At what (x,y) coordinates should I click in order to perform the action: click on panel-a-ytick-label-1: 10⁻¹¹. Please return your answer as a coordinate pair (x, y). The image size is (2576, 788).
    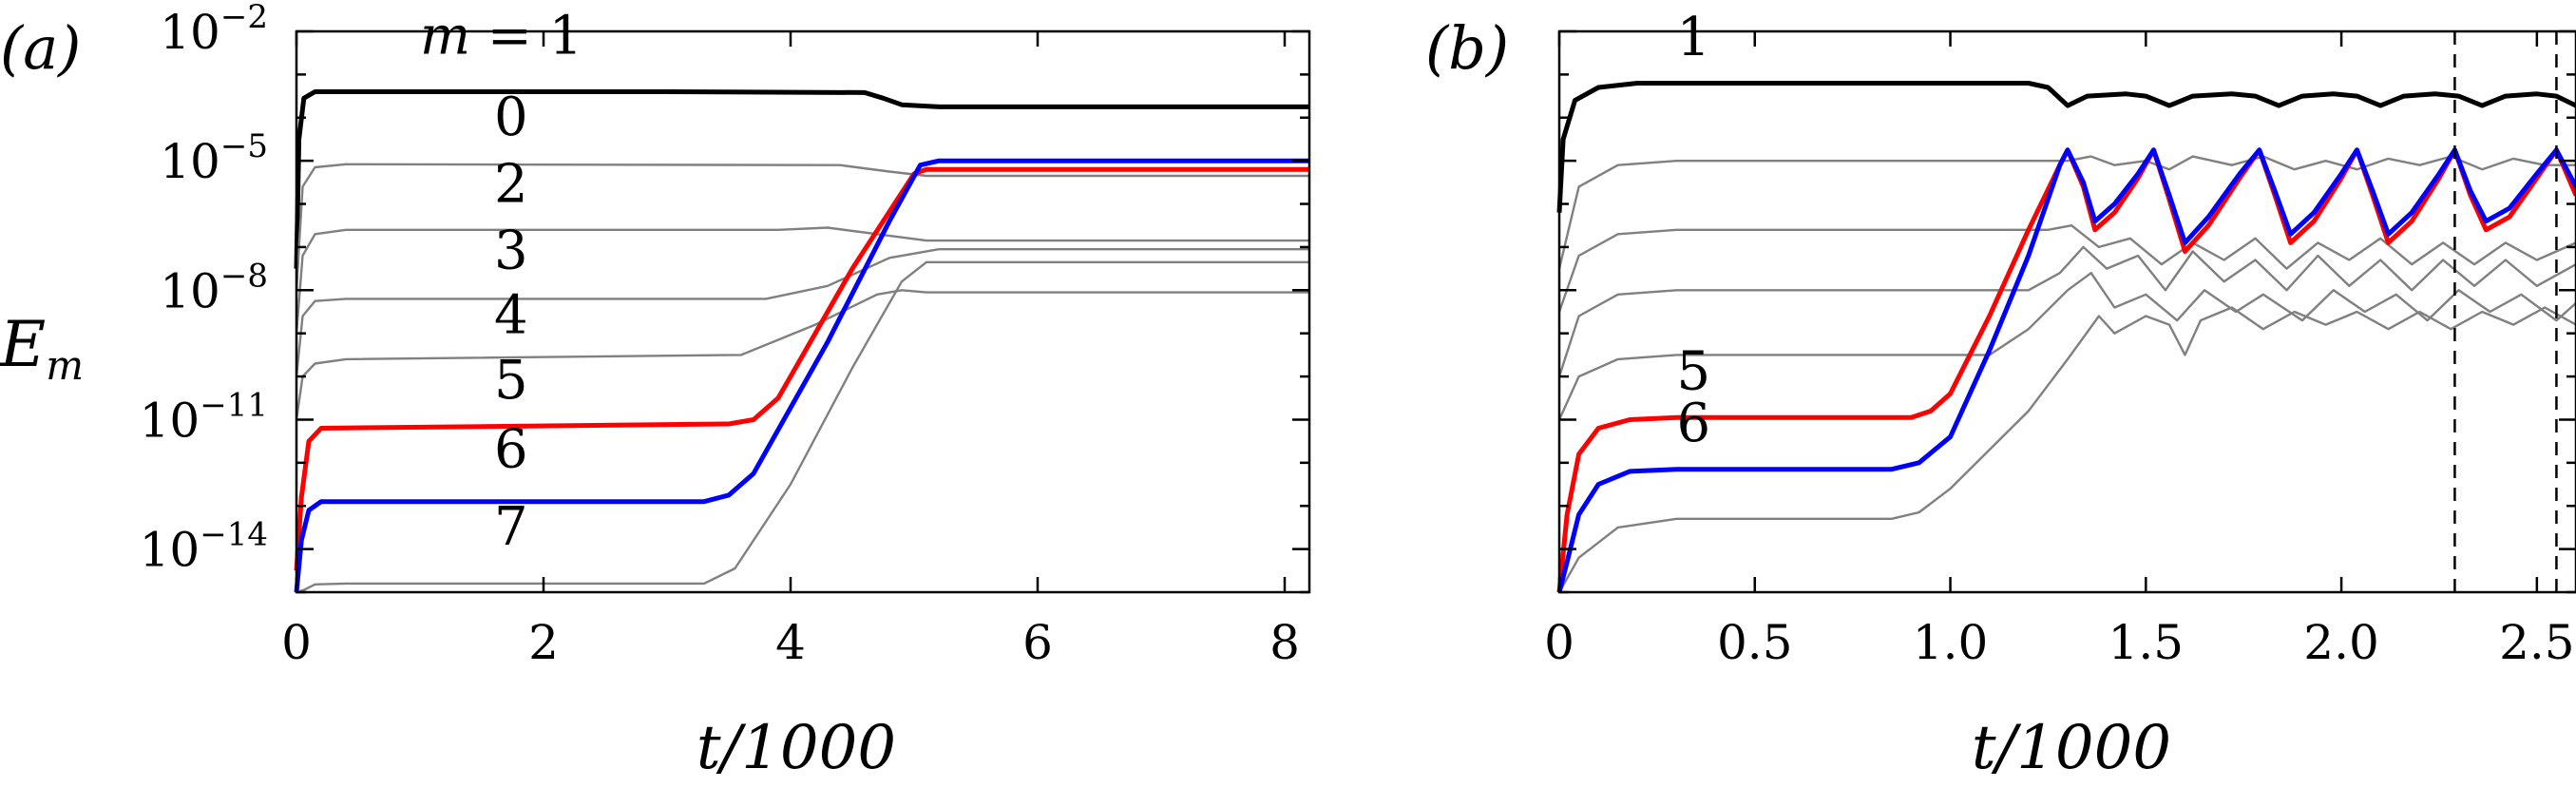
    Looking at the image, I should click on (204, 417).